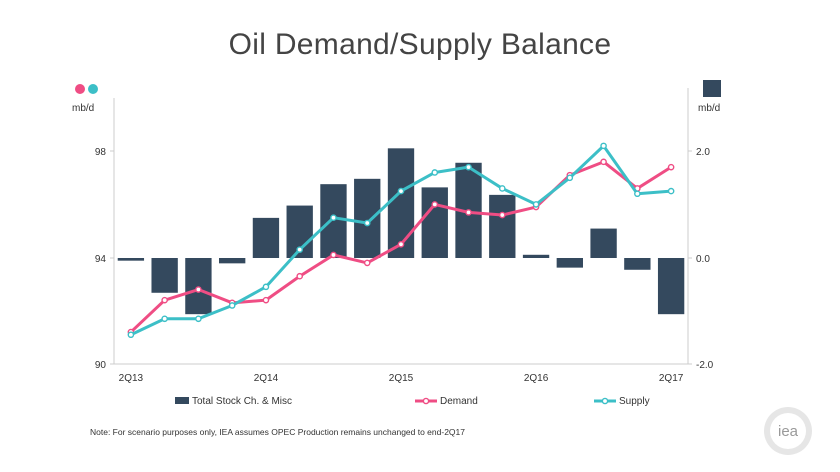 This screenshot has height=472, width=840. Describe the element at coordinates (401, 378) in the screenshot. I see `x-tick-label: 2Q15` at that location.